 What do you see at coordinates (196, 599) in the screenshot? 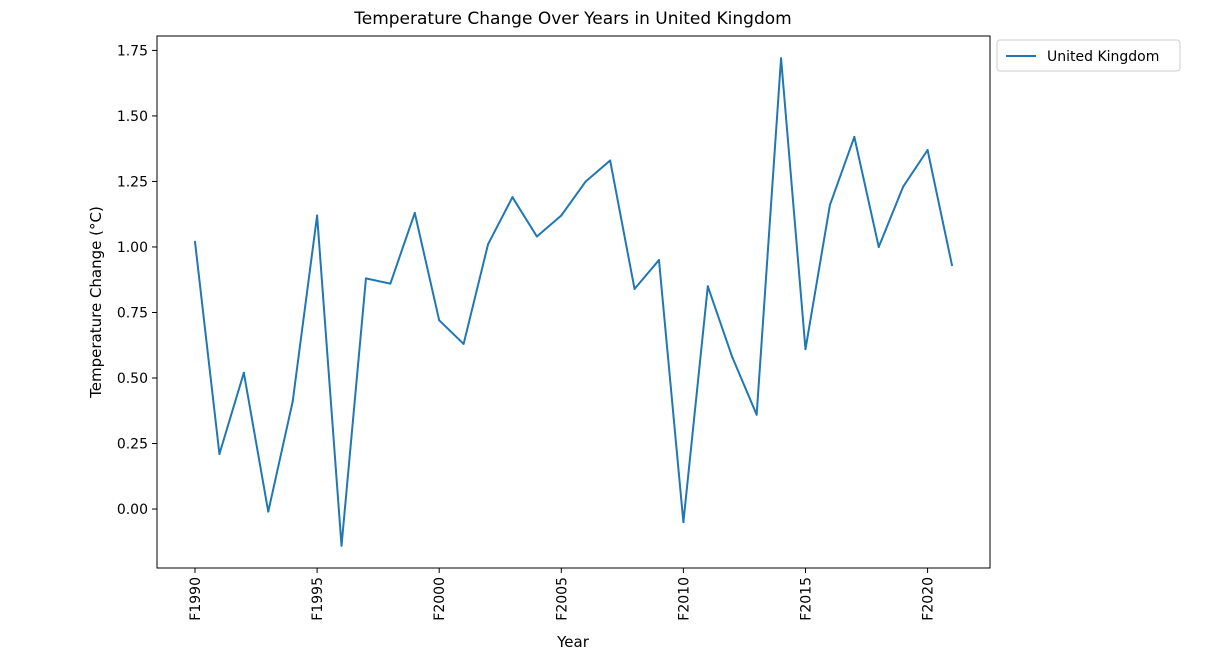
I see `x-tick-label: F1990` at bounding box center [196, 599].